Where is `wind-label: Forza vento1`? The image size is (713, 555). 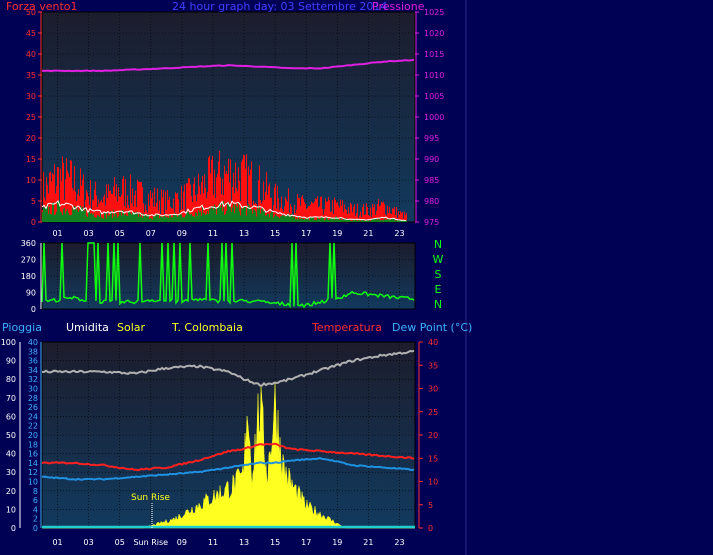 wind-label: Forza vento1 is located at coordinates (42, 6).